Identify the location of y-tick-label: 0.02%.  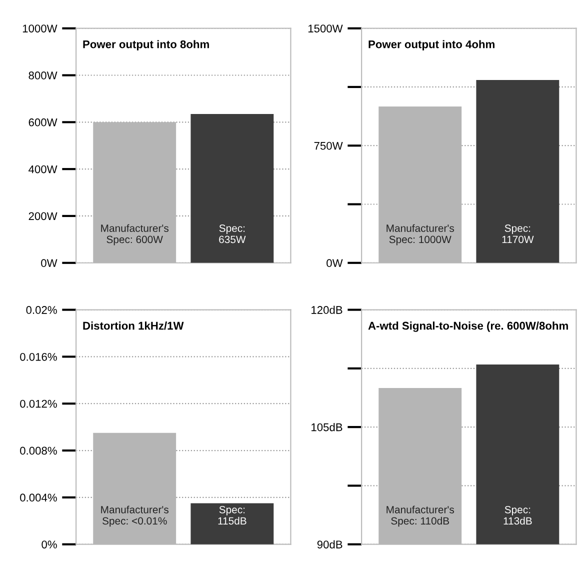
(41, 310).